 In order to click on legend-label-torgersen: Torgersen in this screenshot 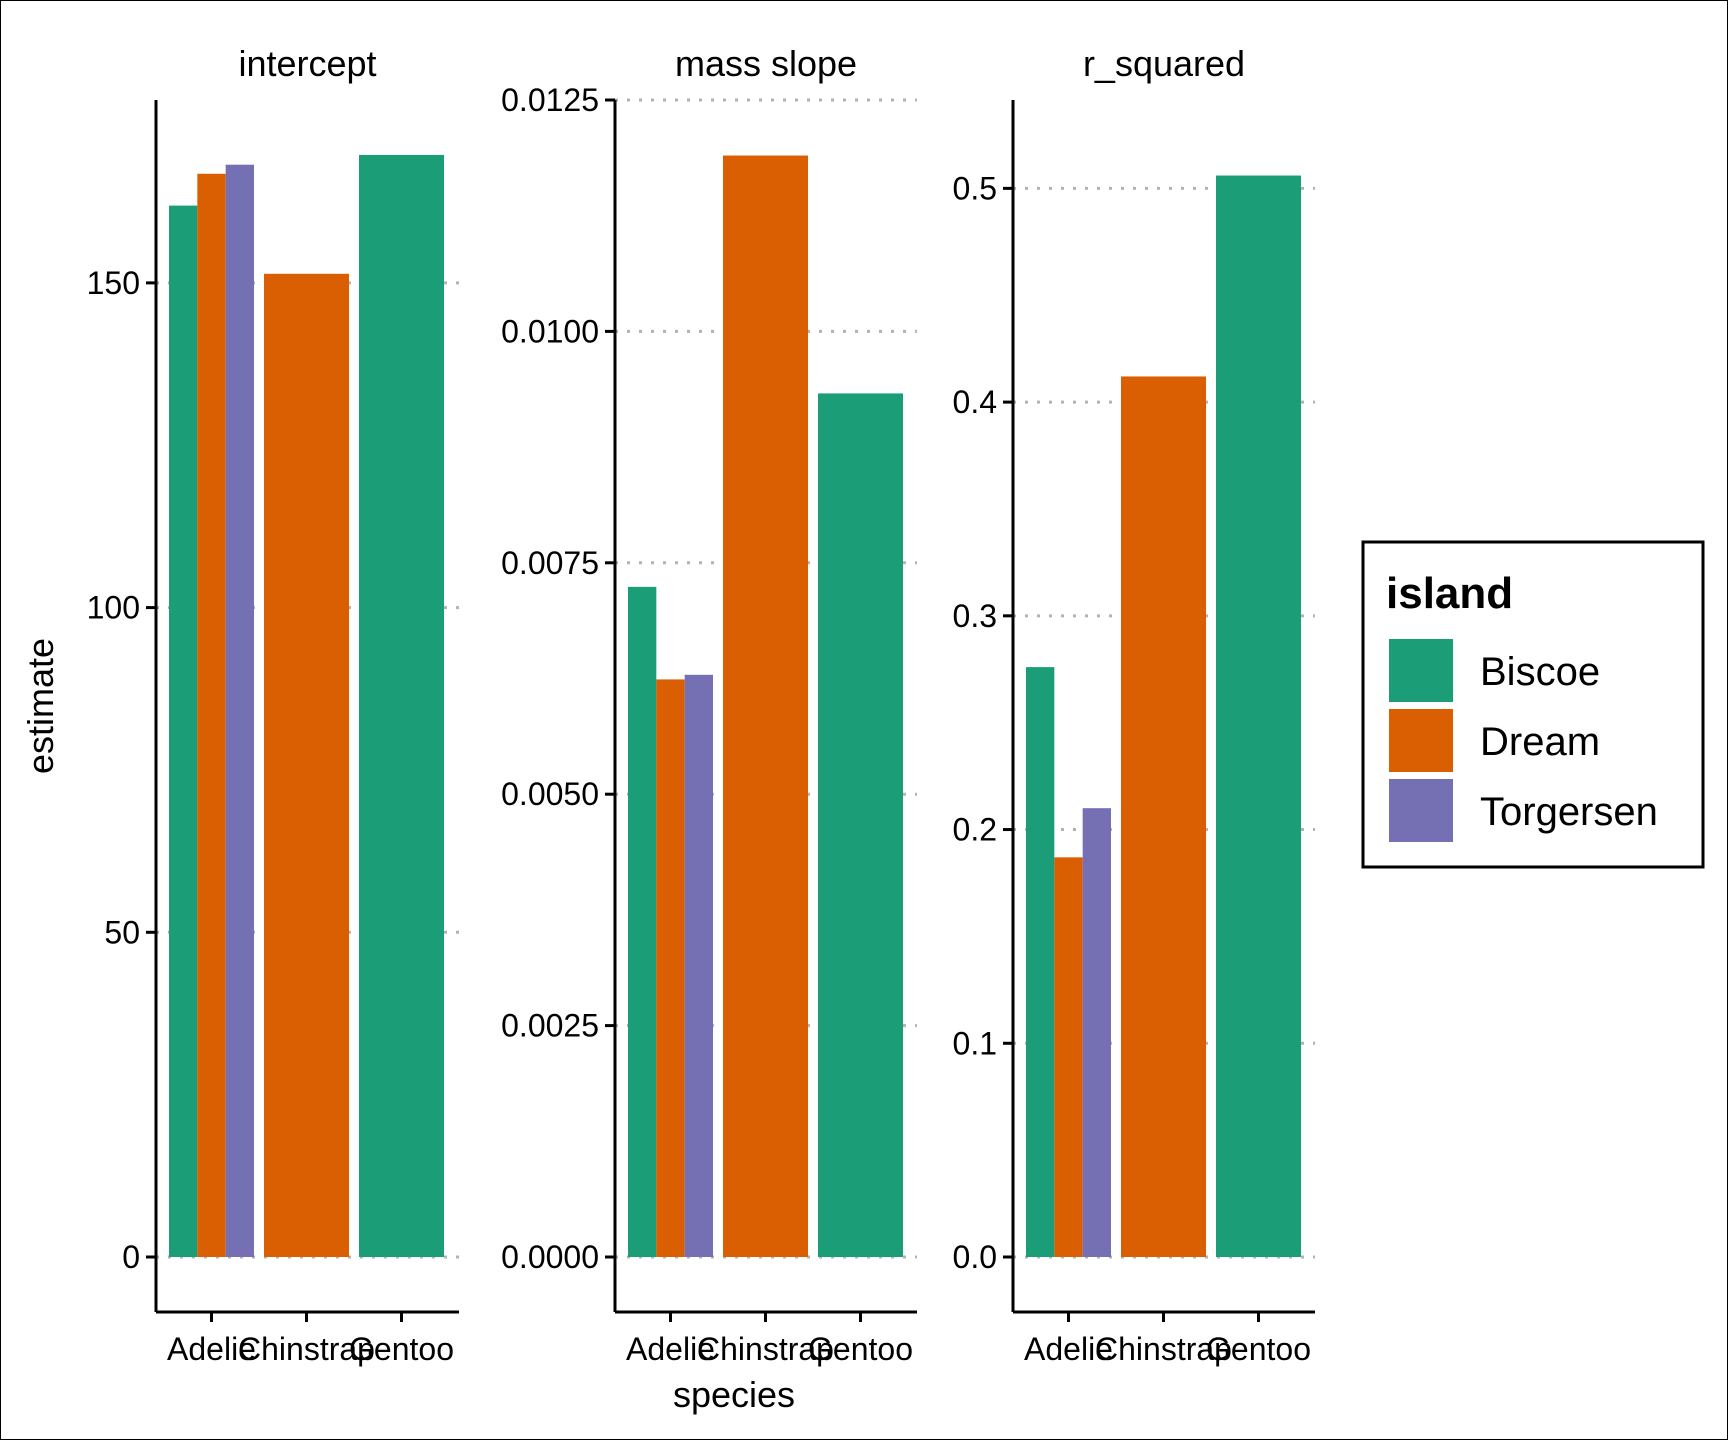, I will do `click(1569, 812)`.